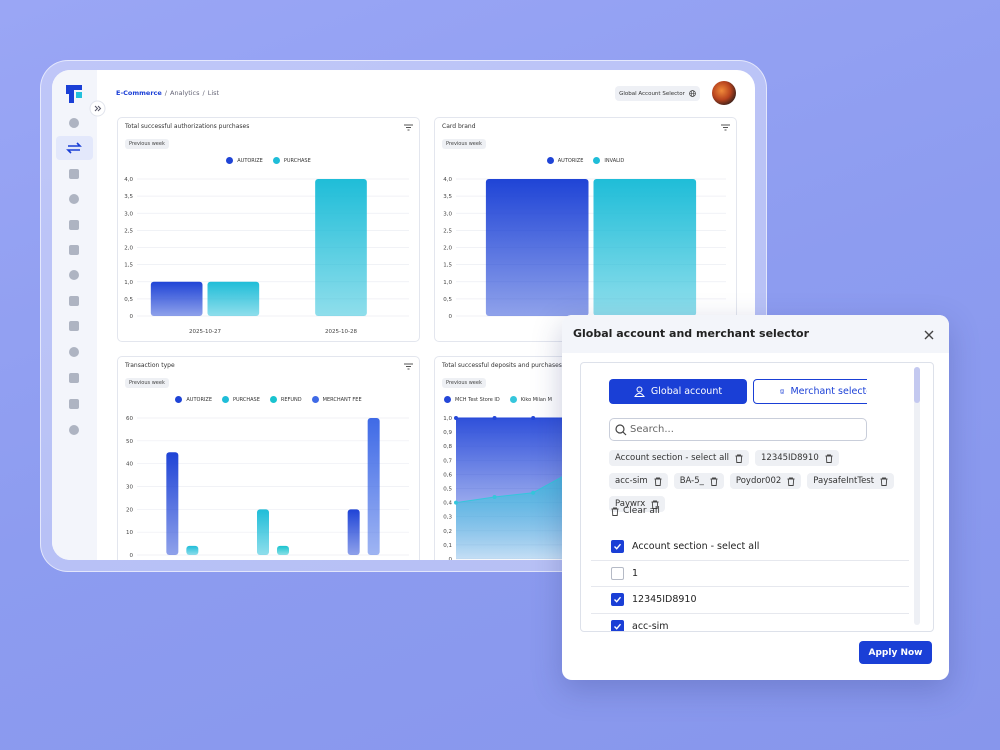 The width and height of the screenshot is (1000, 750). I want to click on chip-label: PaysafeIntTest, so click(844, 481).